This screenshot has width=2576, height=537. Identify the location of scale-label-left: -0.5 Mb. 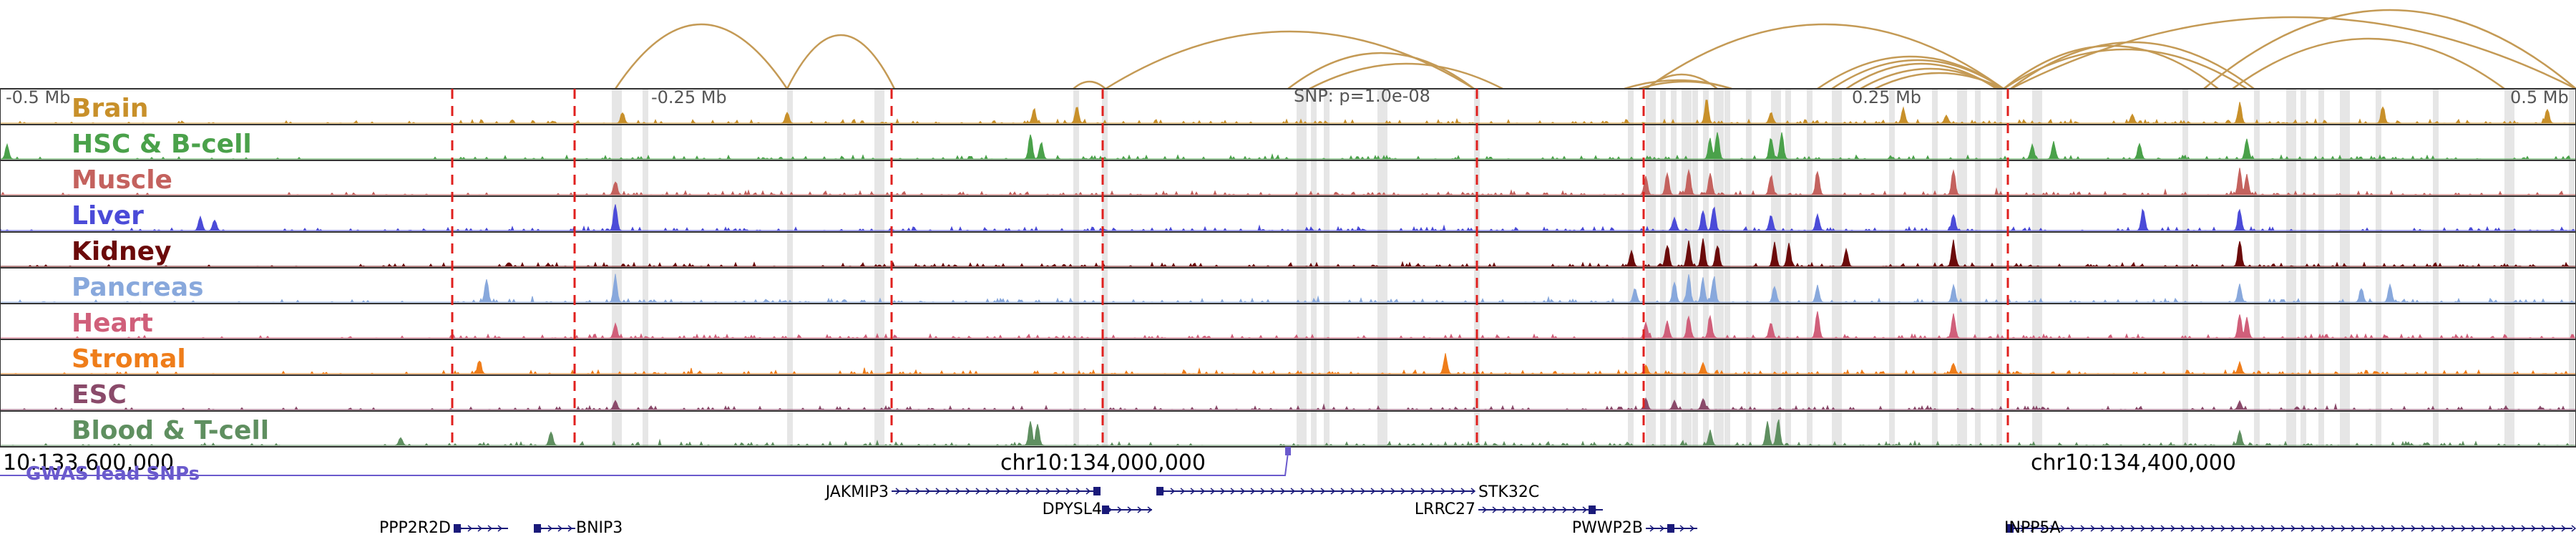
(38, 97).